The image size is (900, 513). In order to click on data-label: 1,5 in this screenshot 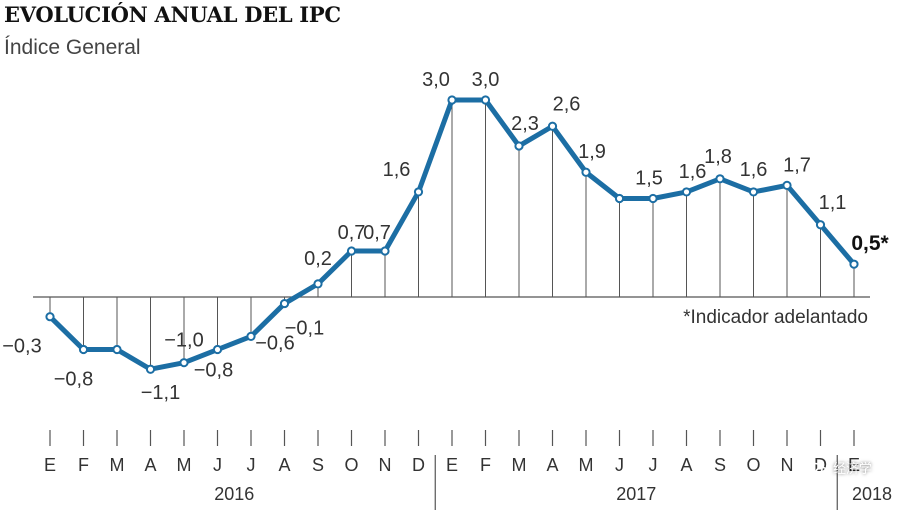, I will do `click(649, 179)`.